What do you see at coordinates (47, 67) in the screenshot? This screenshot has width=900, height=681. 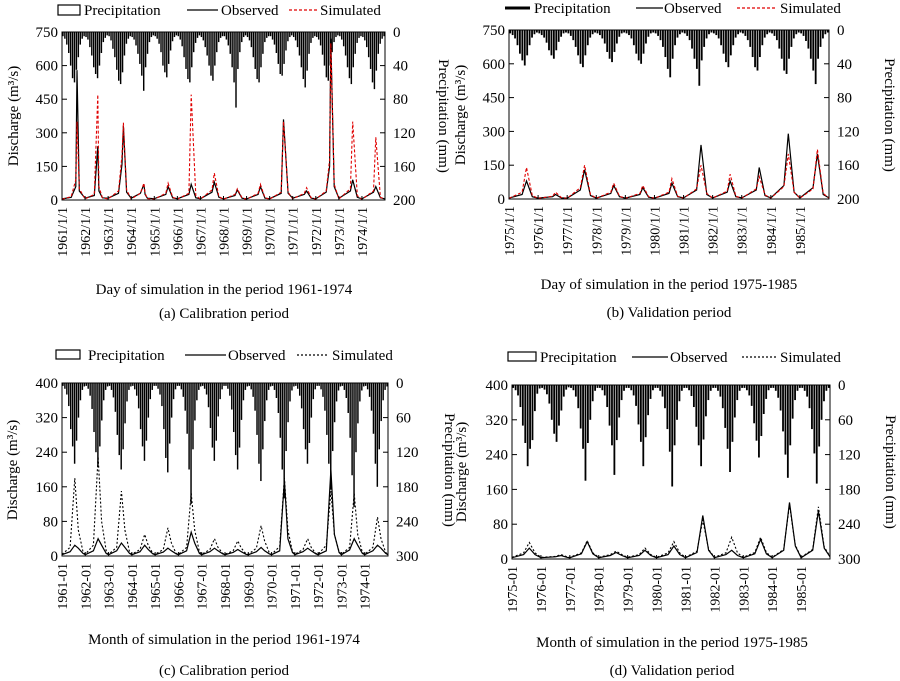 I see `ytick-label-a: 600` at bounding box center [47, 67].